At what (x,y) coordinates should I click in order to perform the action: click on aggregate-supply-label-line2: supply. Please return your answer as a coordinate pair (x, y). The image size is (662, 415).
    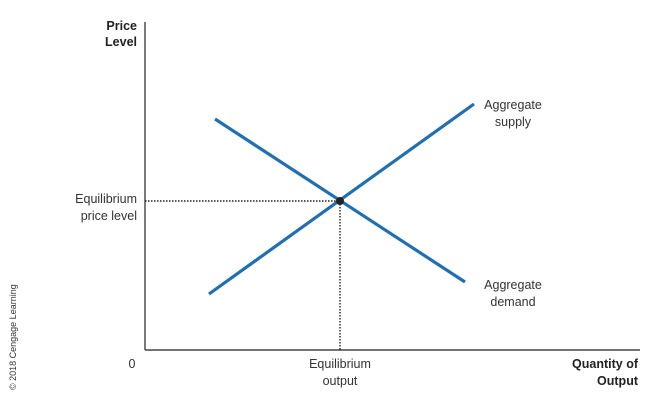
    Looking at the image, I should click on (513, 122).